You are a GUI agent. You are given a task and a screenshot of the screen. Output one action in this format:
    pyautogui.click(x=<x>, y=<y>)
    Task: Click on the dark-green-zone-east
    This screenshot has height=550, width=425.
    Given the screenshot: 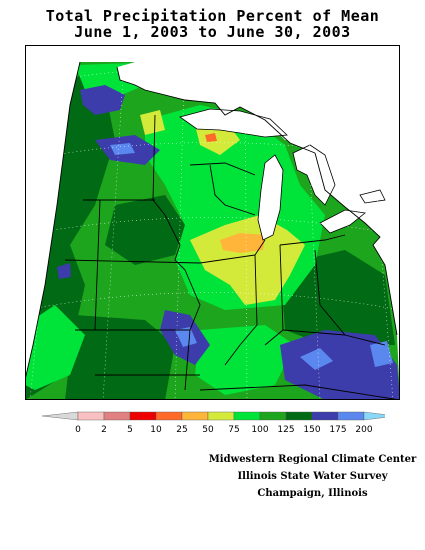 What is the action you would take?
    pyautogui.click(x=337, y=297)
    